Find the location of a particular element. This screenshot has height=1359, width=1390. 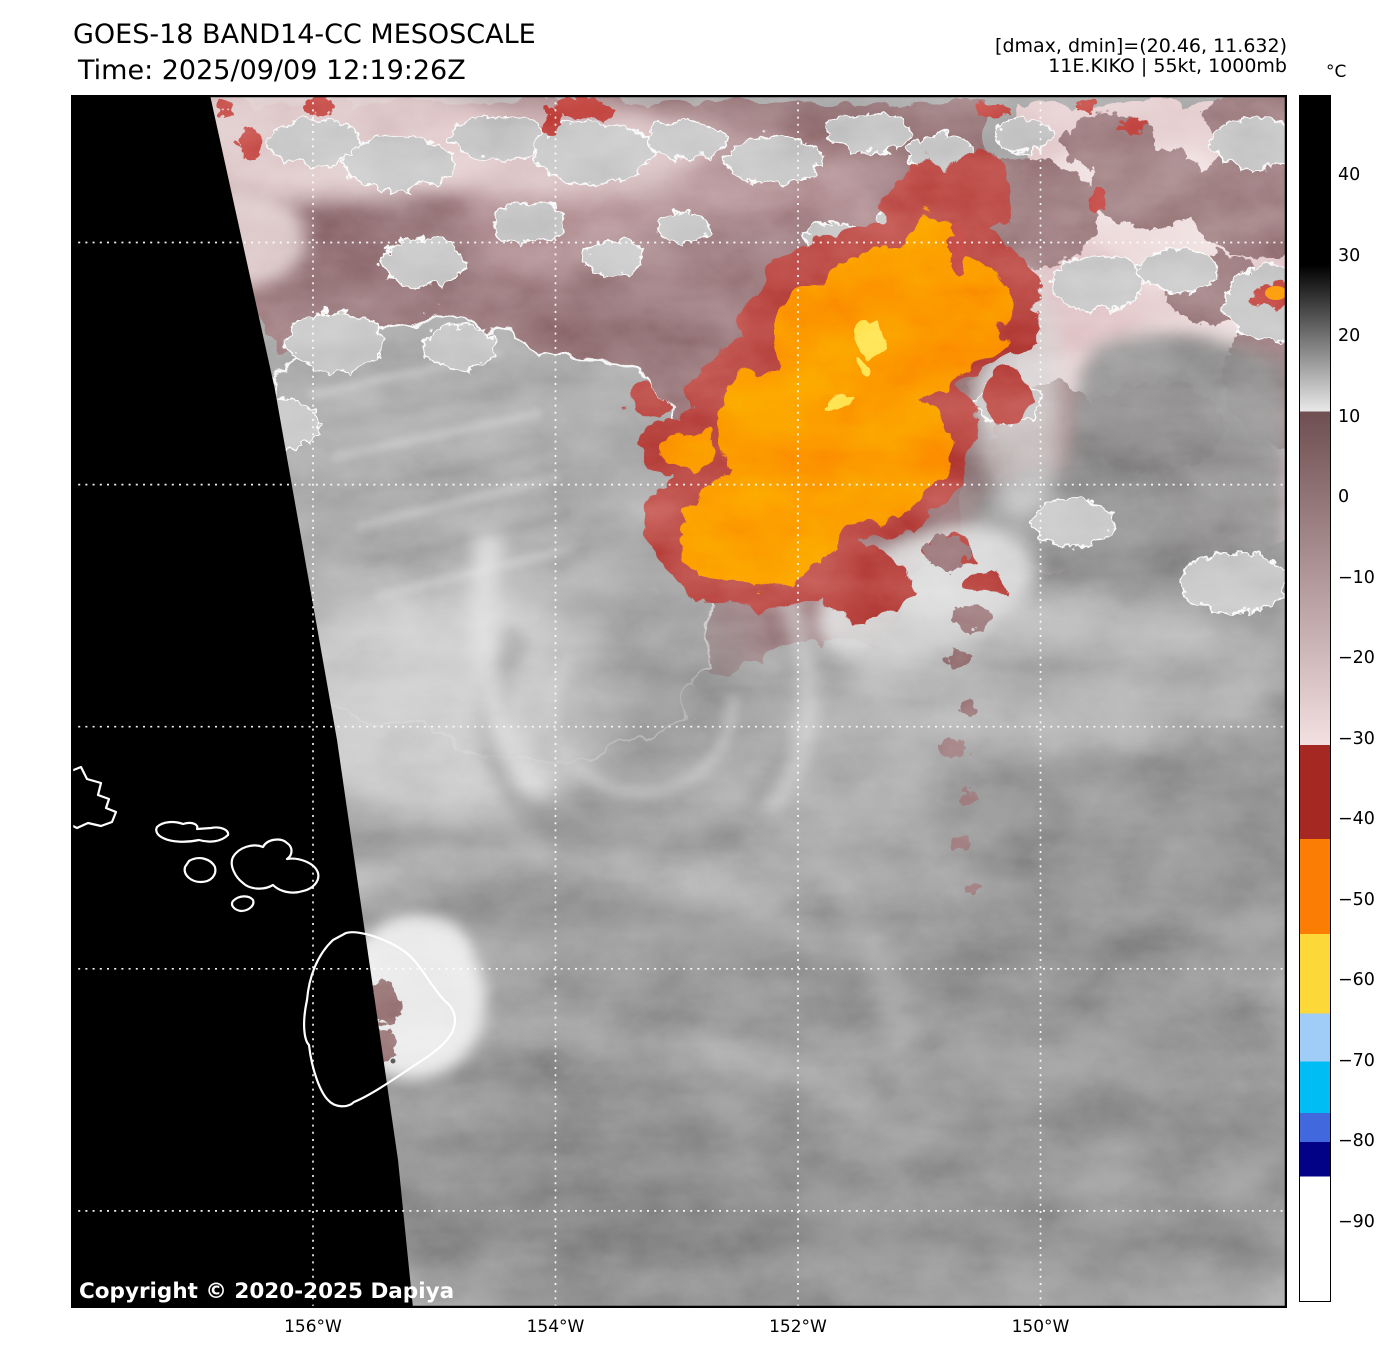

colorbar-tick-label: −60 is located at coordinates (1356, 980).